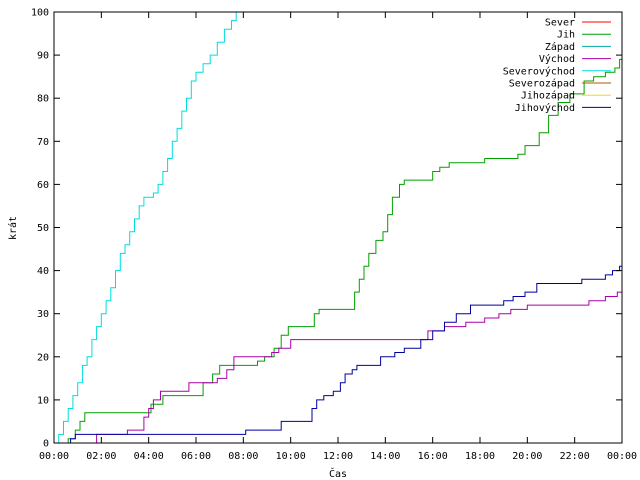 The image size is (640, 480). I want to click on y-tick-label: 0, so click(46, 444).